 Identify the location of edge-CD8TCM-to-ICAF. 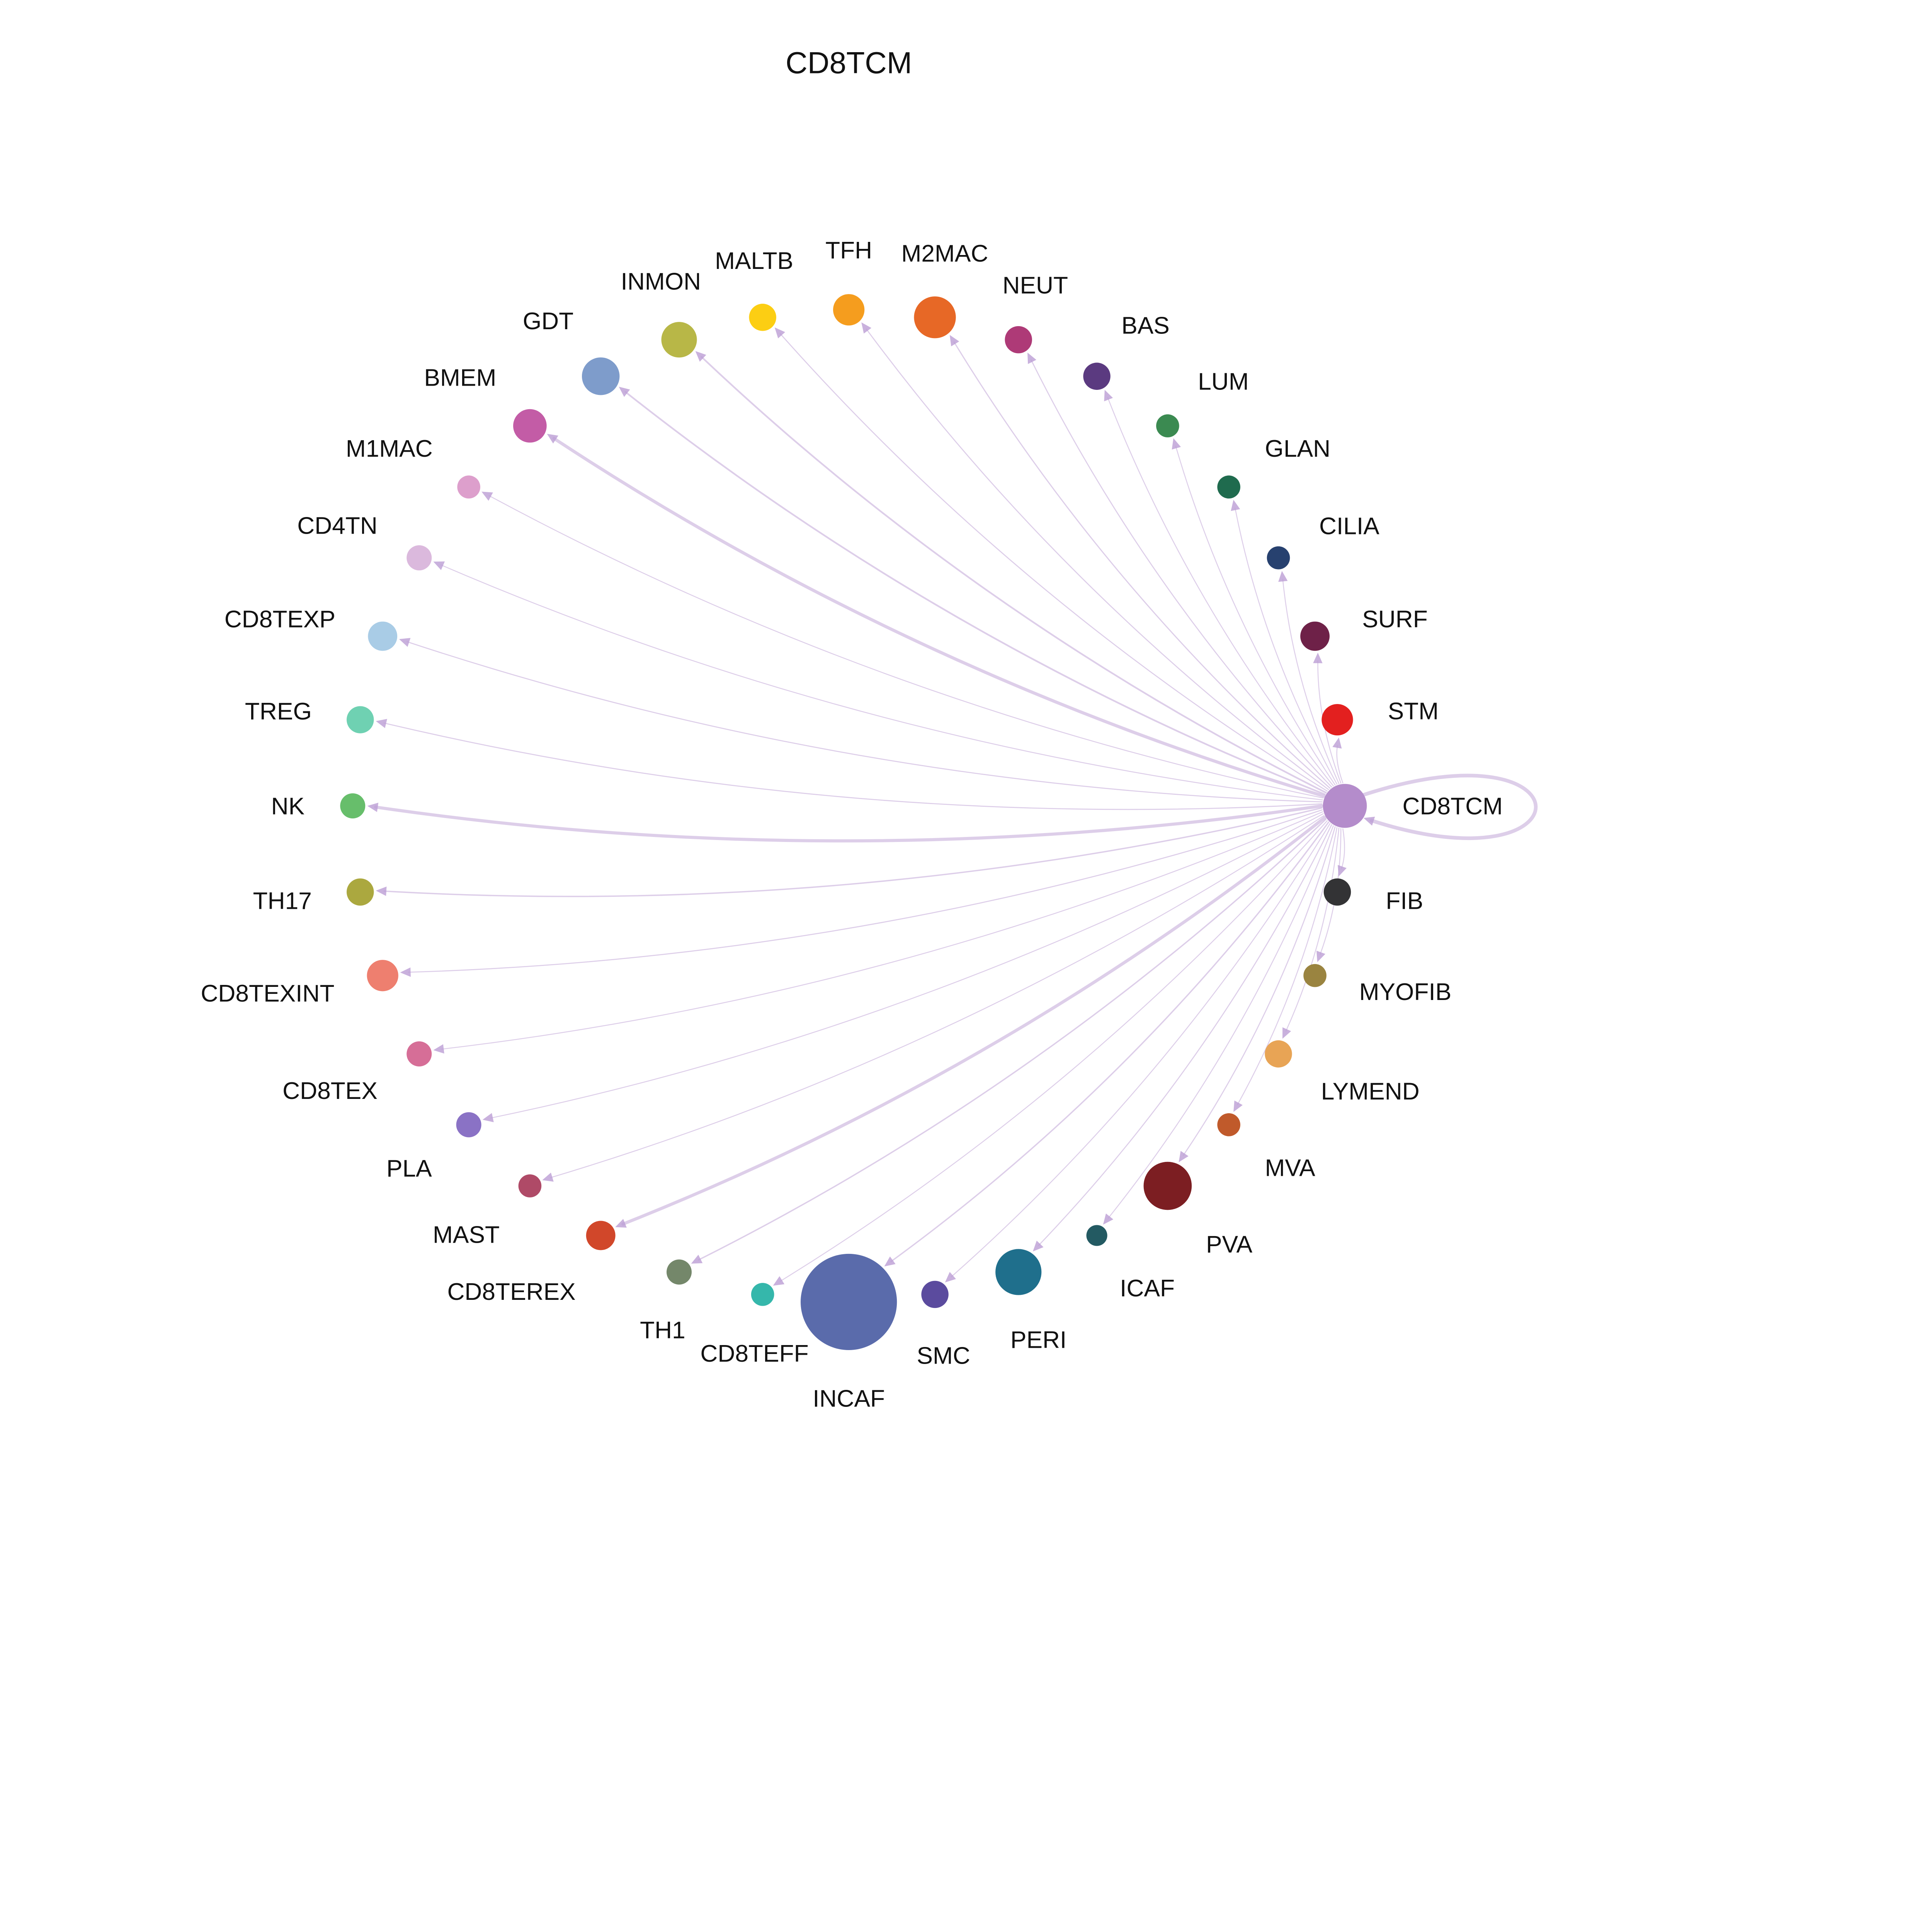
(1221, 1022).